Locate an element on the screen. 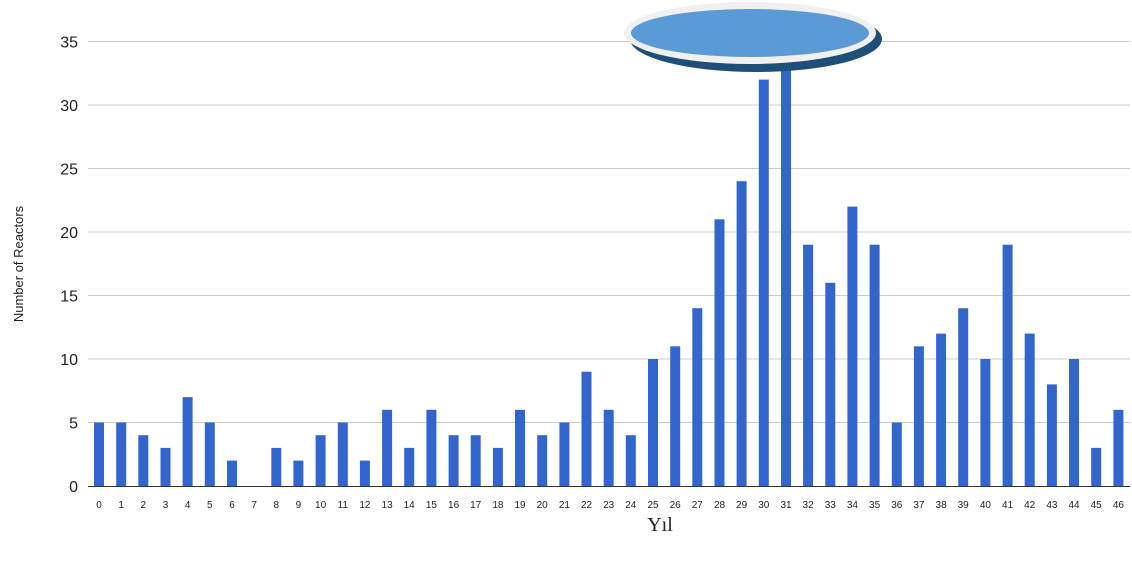  highlight-ellipse is located at coordinates (753, 37).